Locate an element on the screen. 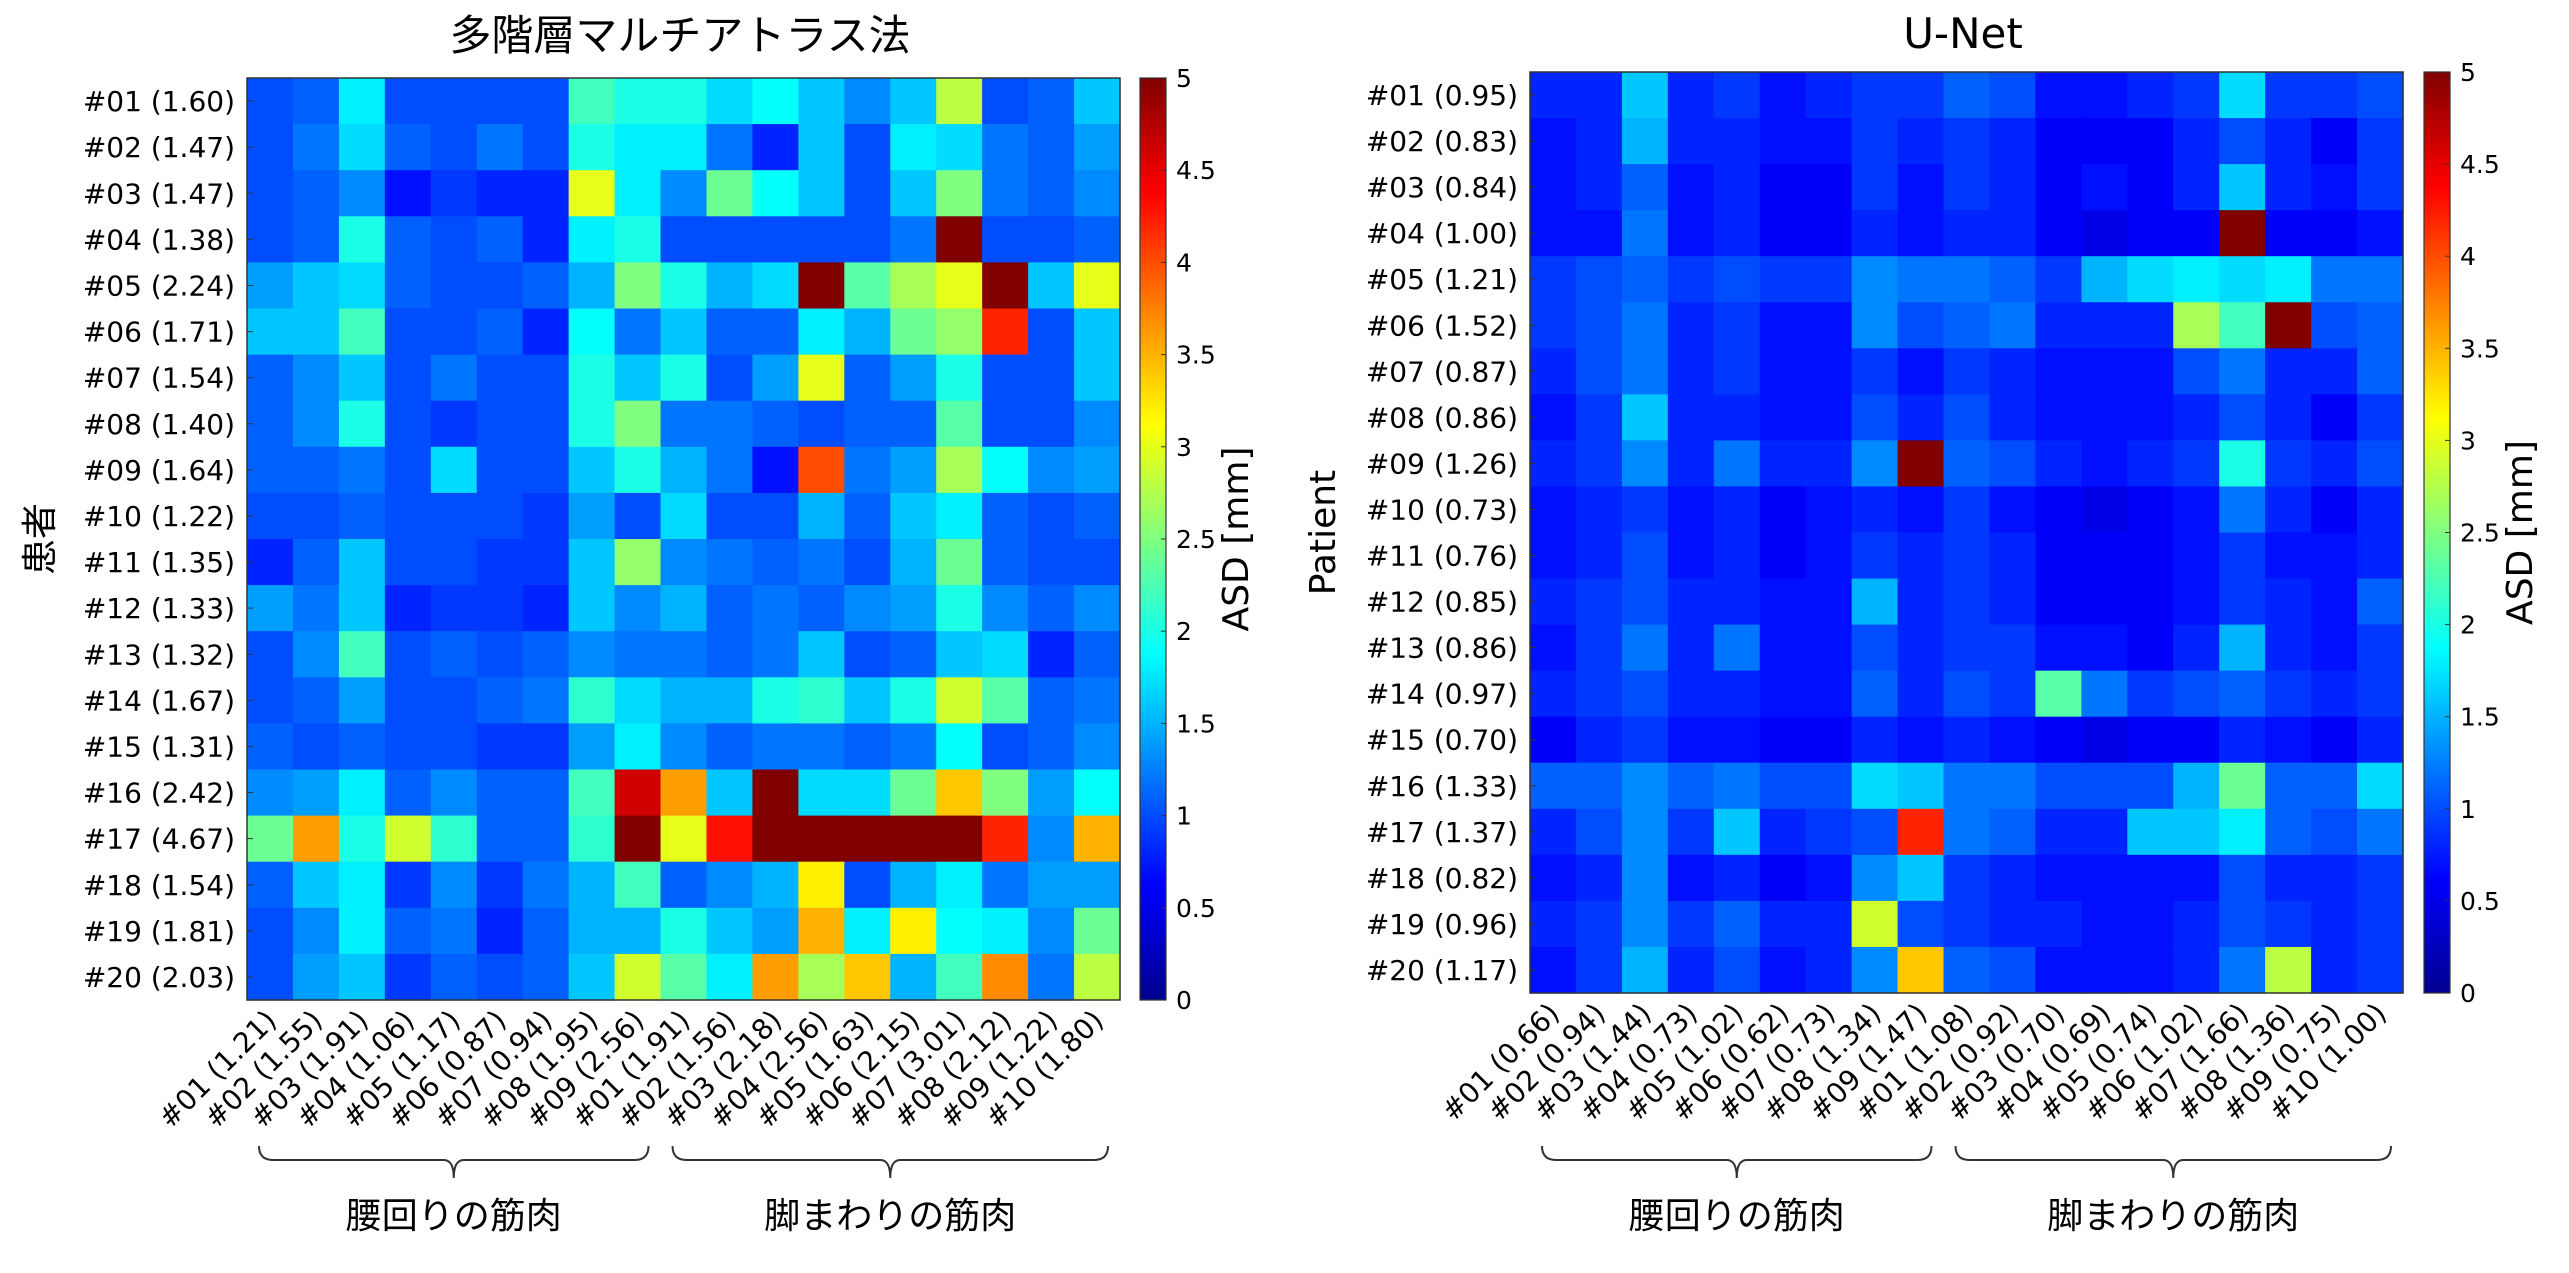 This screenshot has width=2569, height=1273. row-tick-label: #18 (0.82) is located at coordinates (1442, 878).